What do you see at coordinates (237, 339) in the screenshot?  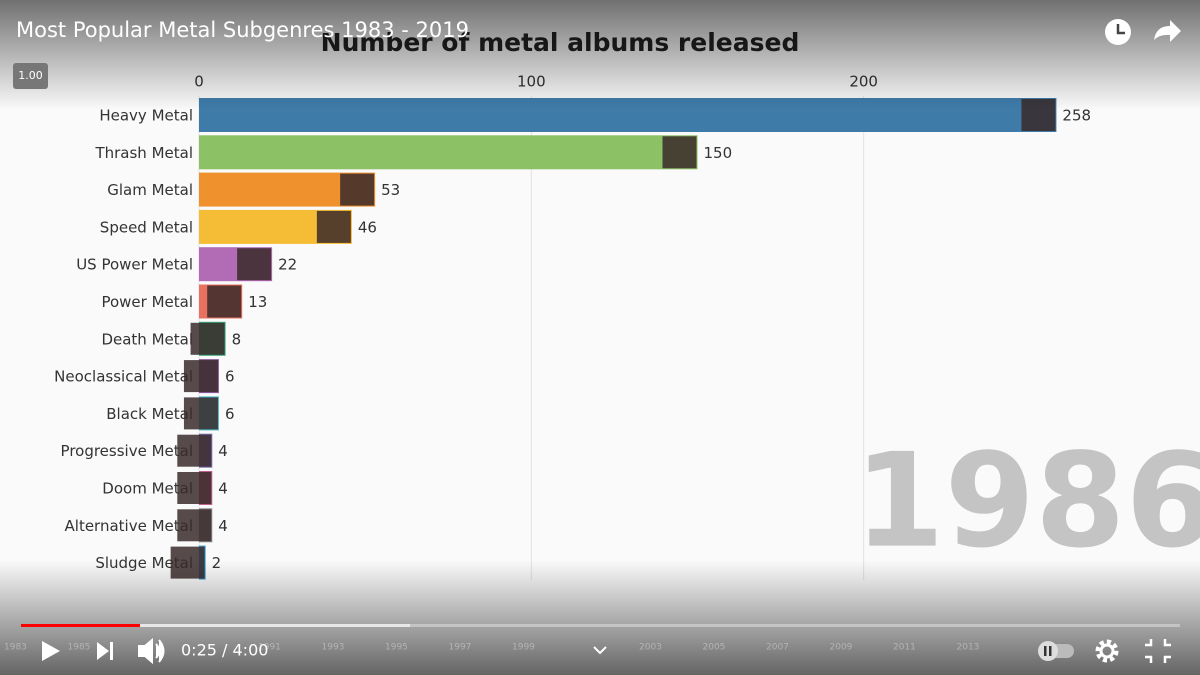 I see `value-label: 8` at bounding box center [237, 339].